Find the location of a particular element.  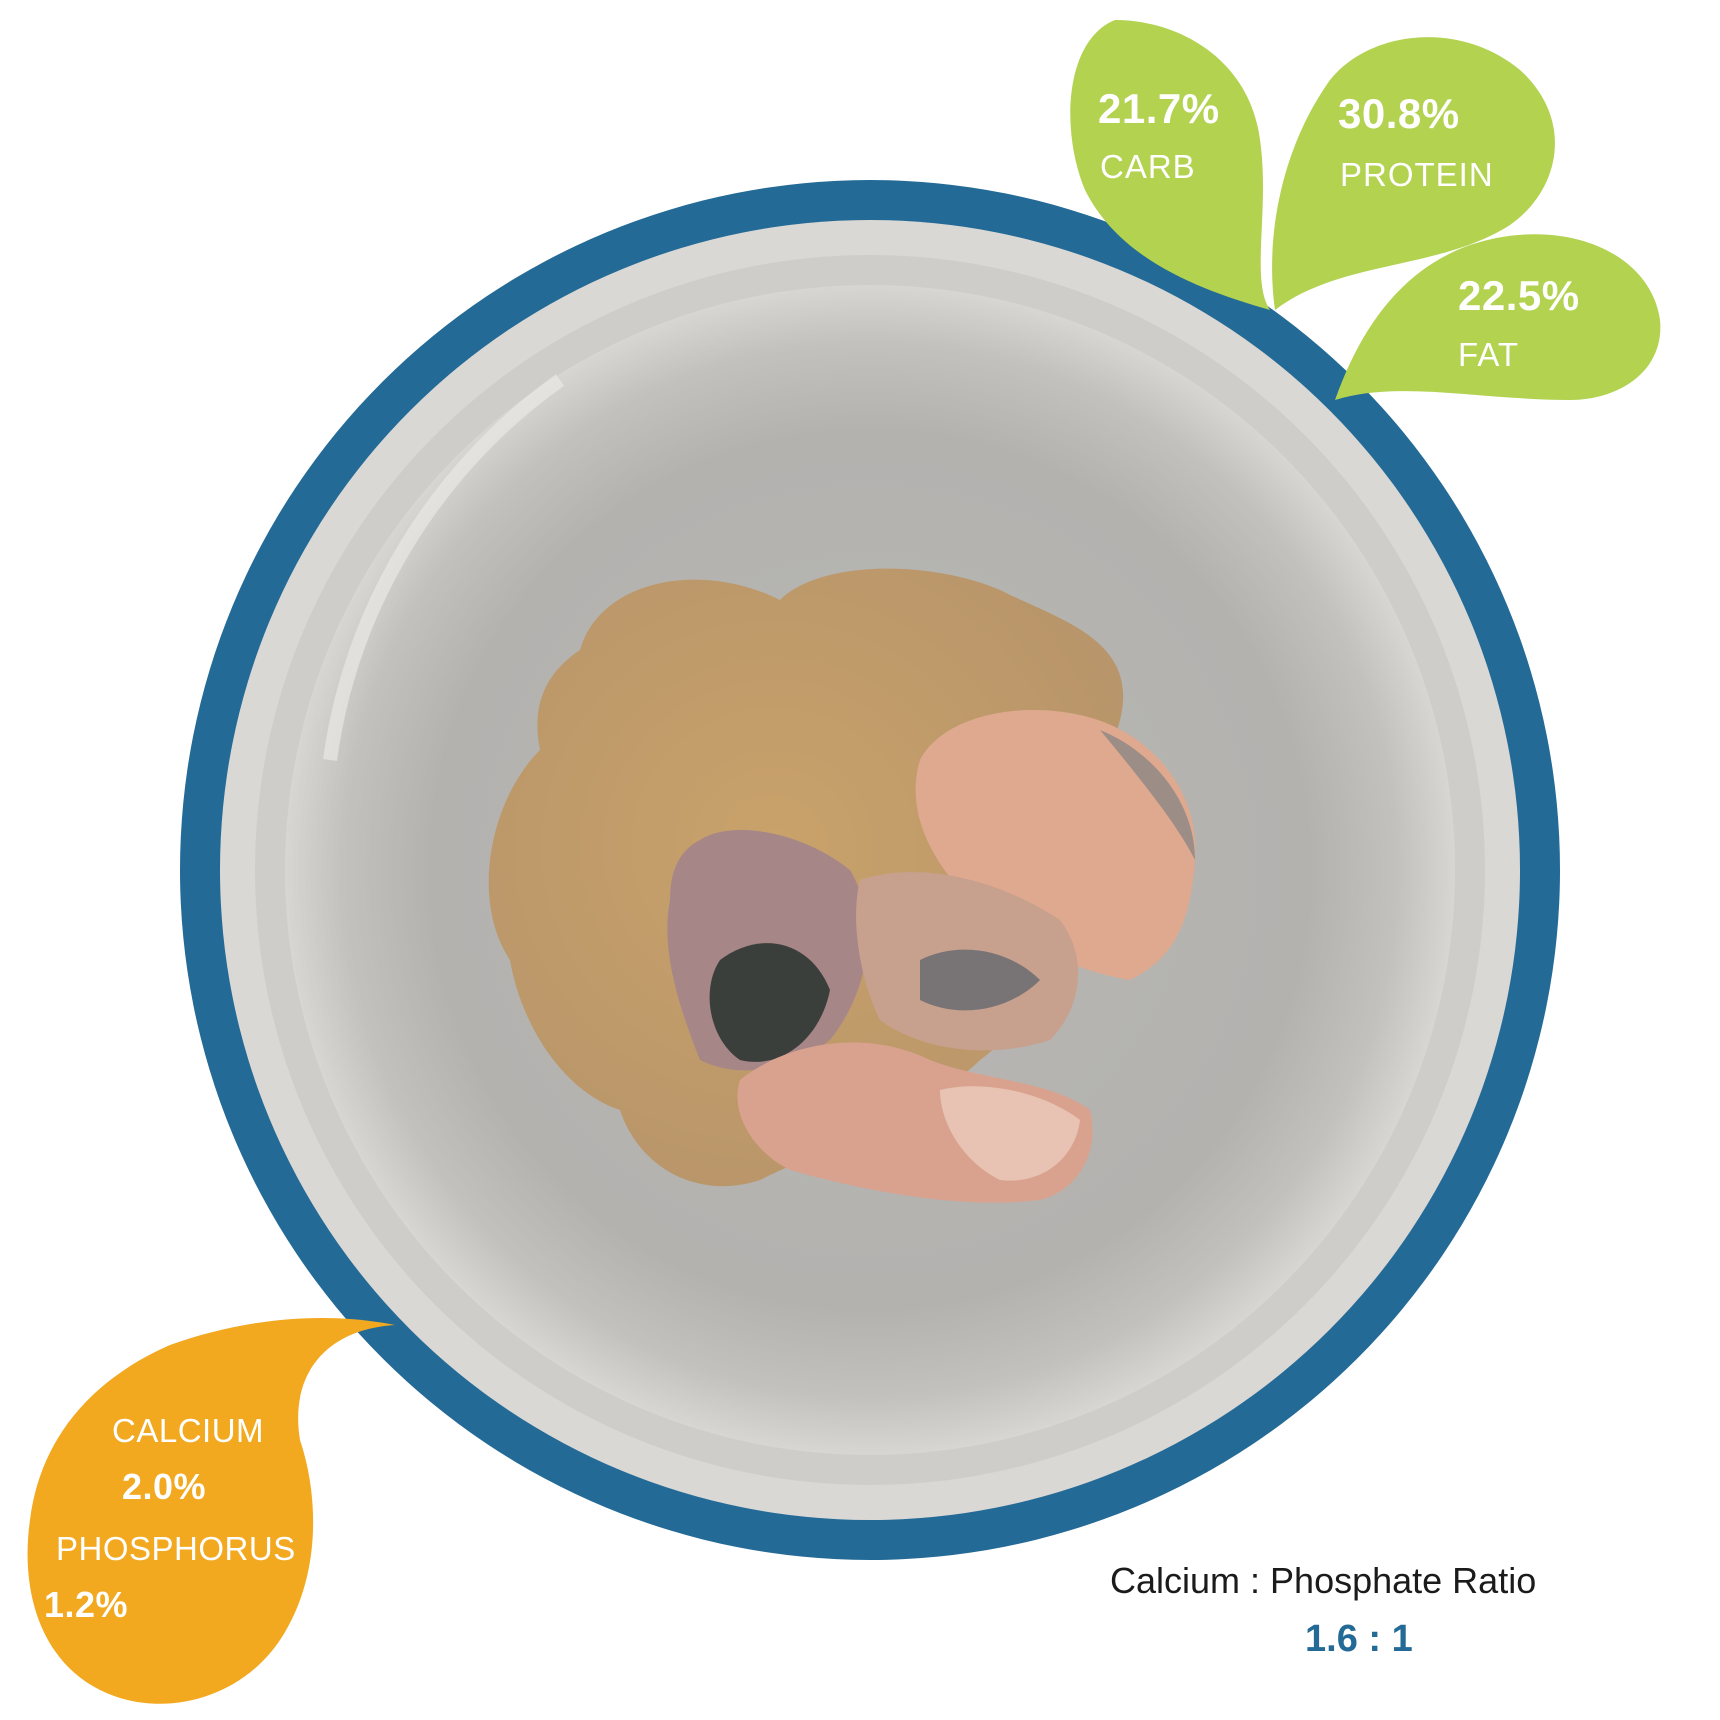

phosphorus-label: PHOSPHORUS is located at coordinates (176, 1548).